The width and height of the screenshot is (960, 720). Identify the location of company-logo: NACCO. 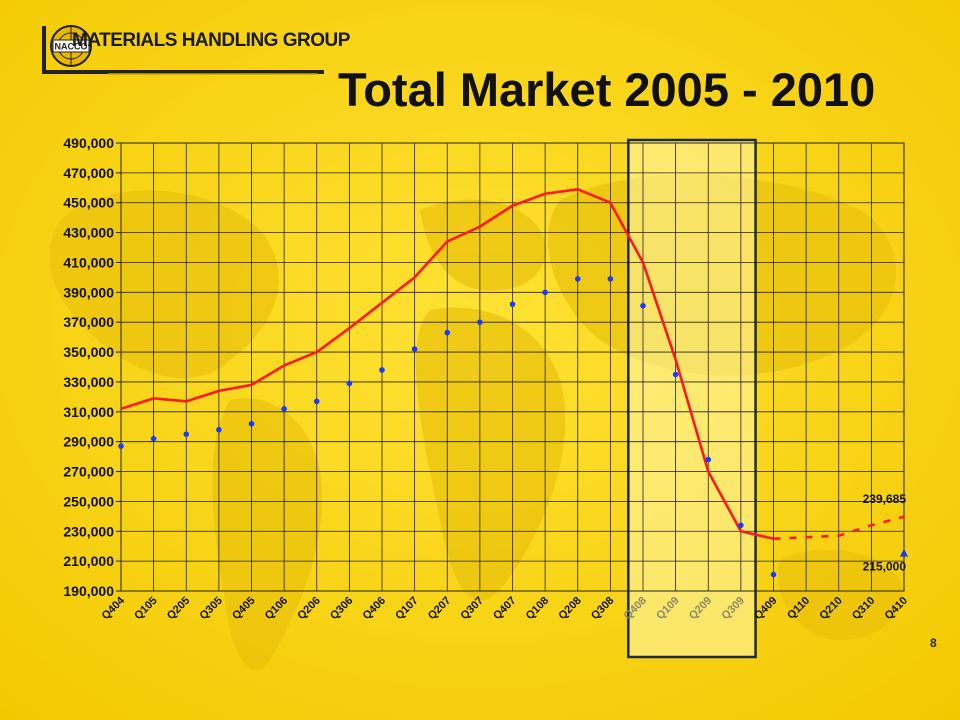
(183, 50).